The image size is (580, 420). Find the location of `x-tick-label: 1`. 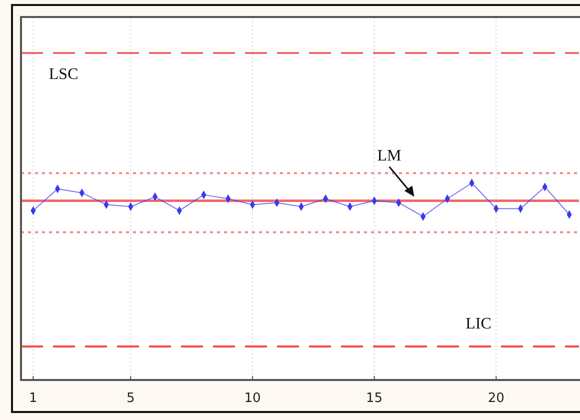

x-tick-label: 1 is located at coordinates (33, 398).